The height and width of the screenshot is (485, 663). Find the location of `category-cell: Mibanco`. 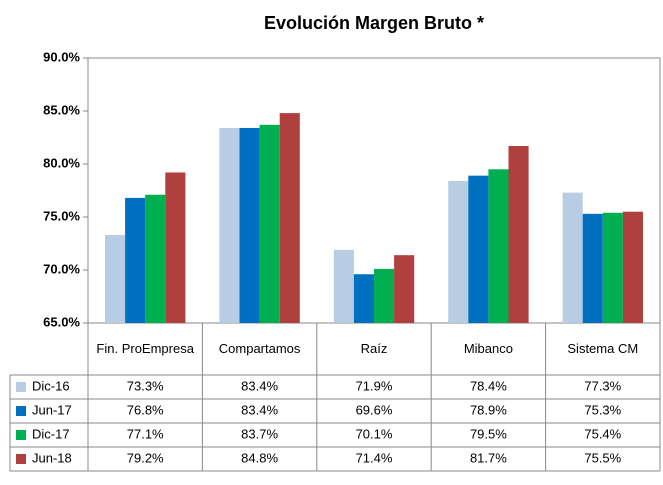

category-cell: Mibanco is located at coordinates (488, 348).